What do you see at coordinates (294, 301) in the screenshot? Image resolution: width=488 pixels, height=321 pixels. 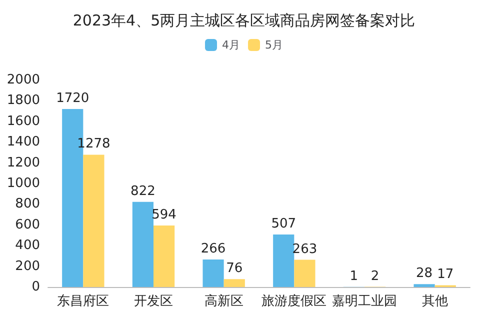 I see `x-tick-label: 旅游度假区` at bounding box center [294, 301].